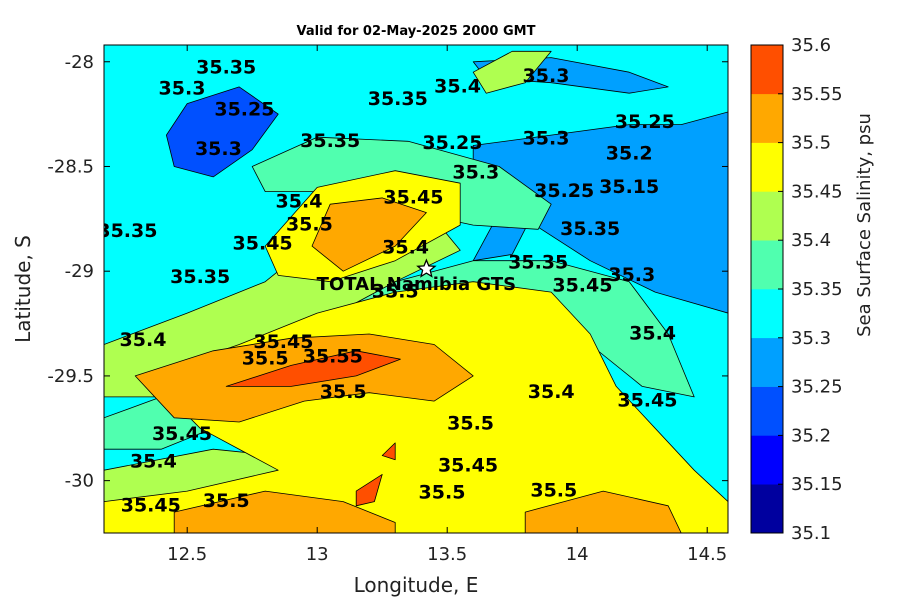 This screenshot has width=900, height=600. What do you see at coordinates (811, 533) in the screenshot?
I see `colorbar-tick-label: 35.1` at bounding box center [811, 533].